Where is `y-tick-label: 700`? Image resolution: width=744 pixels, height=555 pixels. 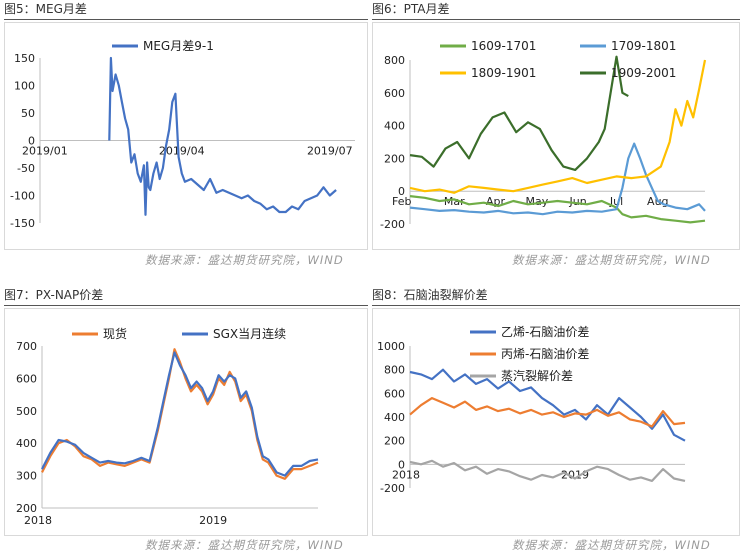 y-tick-label: 700 is located at coordinates (26, 346).